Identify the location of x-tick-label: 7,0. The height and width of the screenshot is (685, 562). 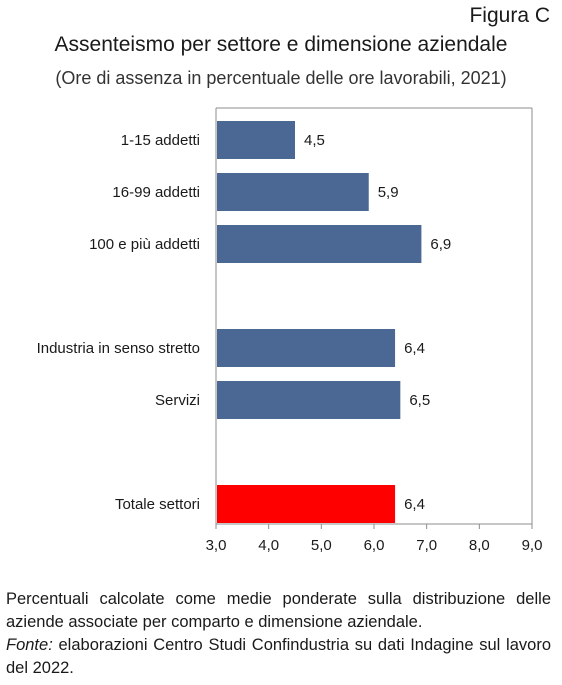
(426, 545).